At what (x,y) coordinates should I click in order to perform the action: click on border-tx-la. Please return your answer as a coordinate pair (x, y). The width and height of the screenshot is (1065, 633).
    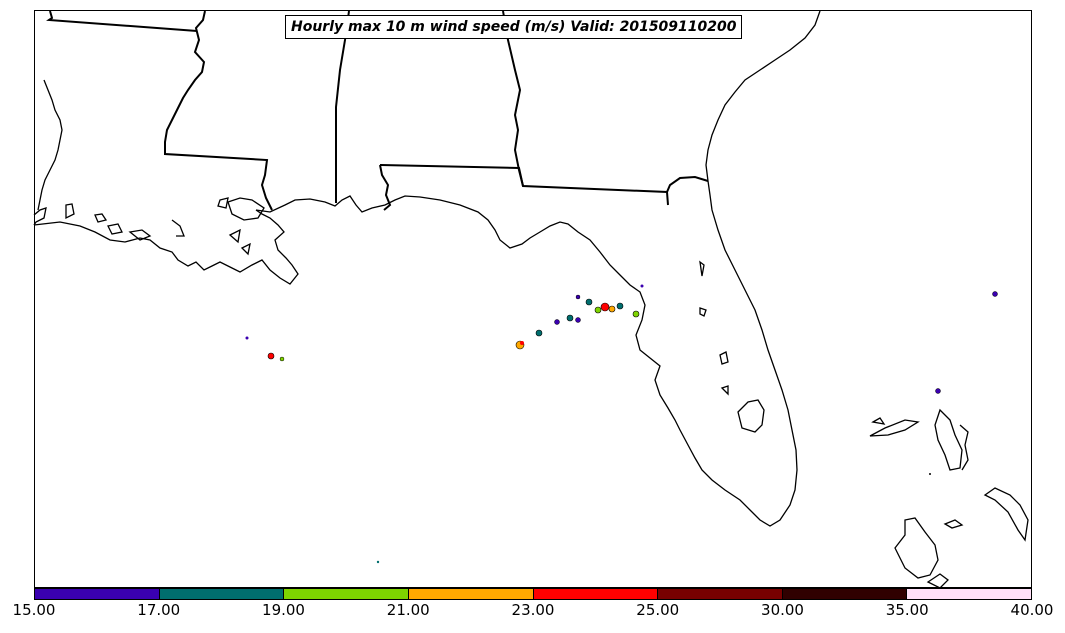
    Looking at the image, I should click on (122, 21).